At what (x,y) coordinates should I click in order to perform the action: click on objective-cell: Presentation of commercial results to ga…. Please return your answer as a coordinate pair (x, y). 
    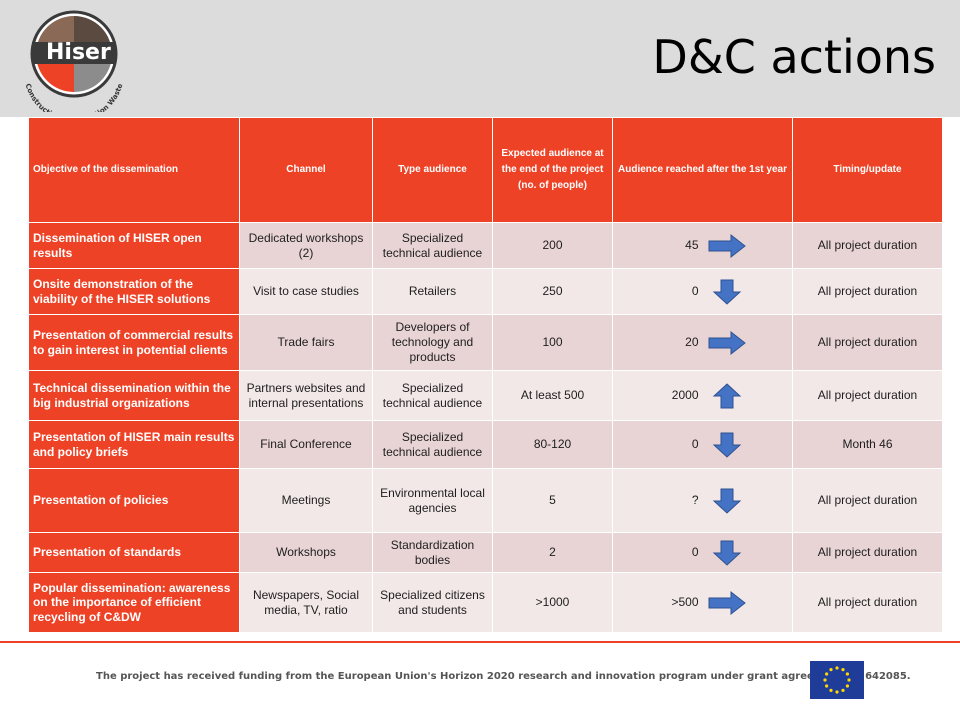
    Looking at the image, I should click on (134, 342).